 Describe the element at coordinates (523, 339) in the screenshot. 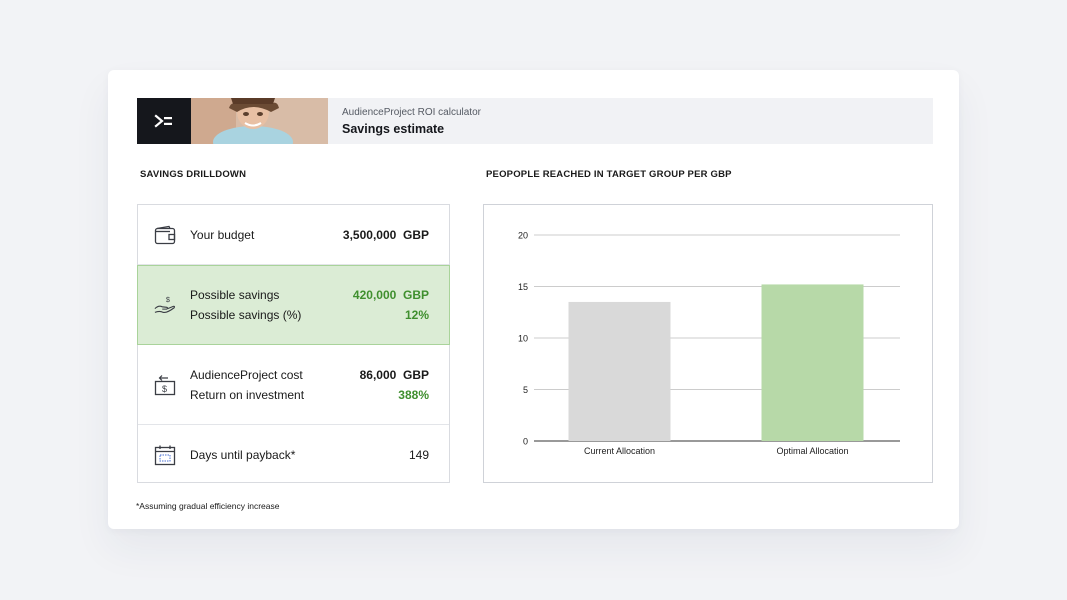

I see `y-tick-label: 10` at that location.